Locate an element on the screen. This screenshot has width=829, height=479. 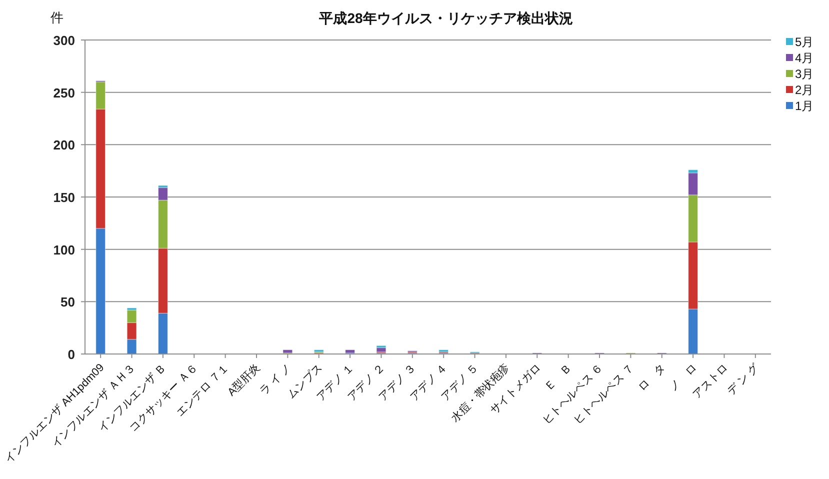
x-tick-label: ロ タ is located at coordinates (652, 378).